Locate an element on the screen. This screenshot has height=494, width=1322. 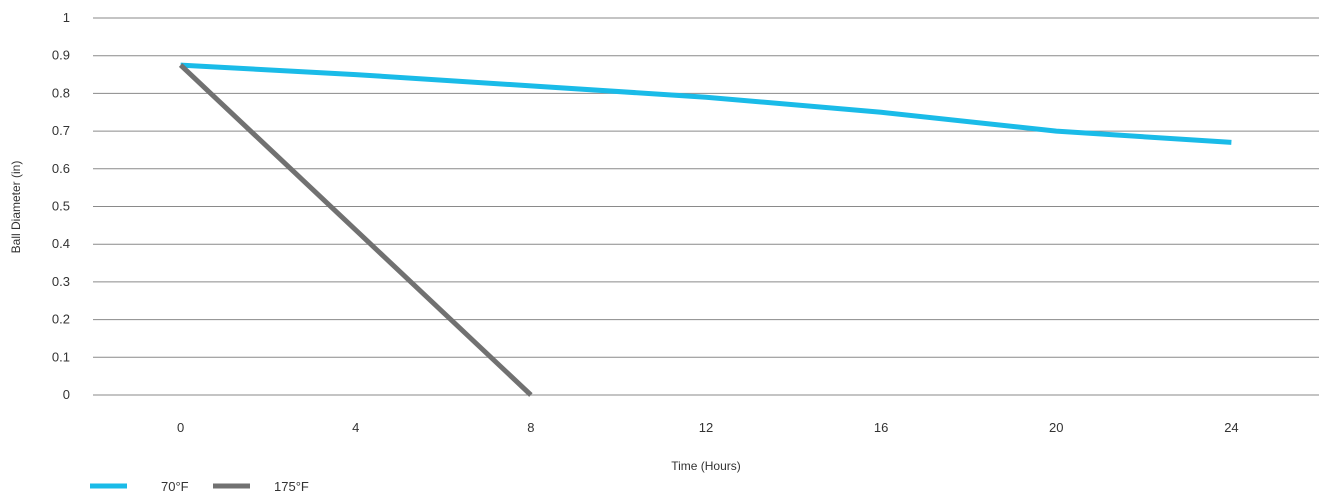
y-tick-label: 0.2 is located at coordinates (61, 319).